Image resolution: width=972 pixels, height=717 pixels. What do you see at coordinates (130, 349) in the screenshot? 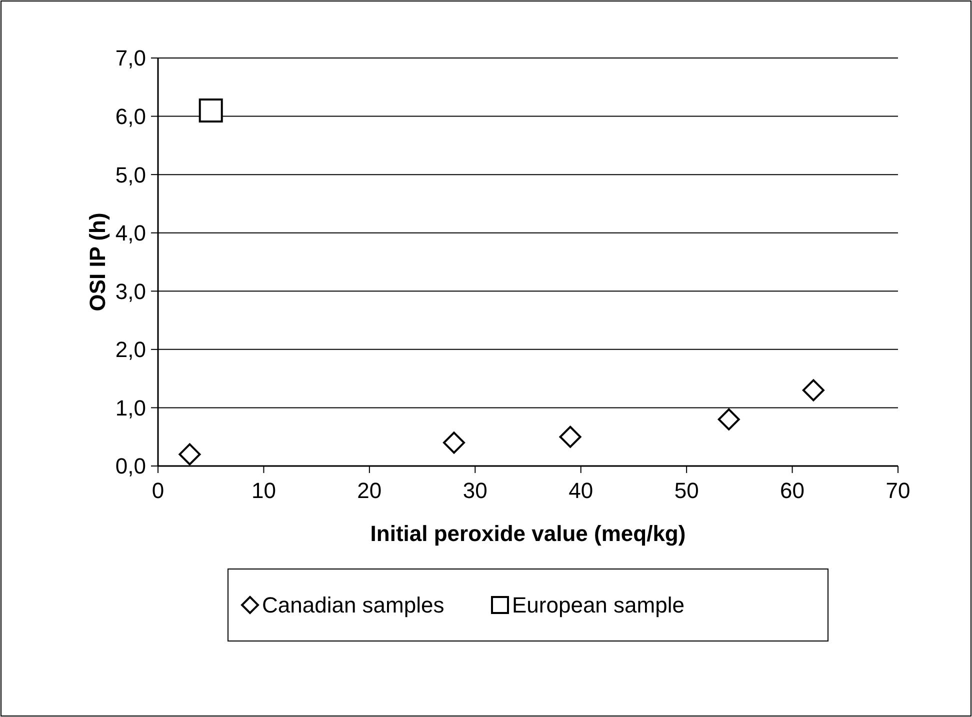
I see `y-tick-label: 2,0` at bounding box center [130, 349].